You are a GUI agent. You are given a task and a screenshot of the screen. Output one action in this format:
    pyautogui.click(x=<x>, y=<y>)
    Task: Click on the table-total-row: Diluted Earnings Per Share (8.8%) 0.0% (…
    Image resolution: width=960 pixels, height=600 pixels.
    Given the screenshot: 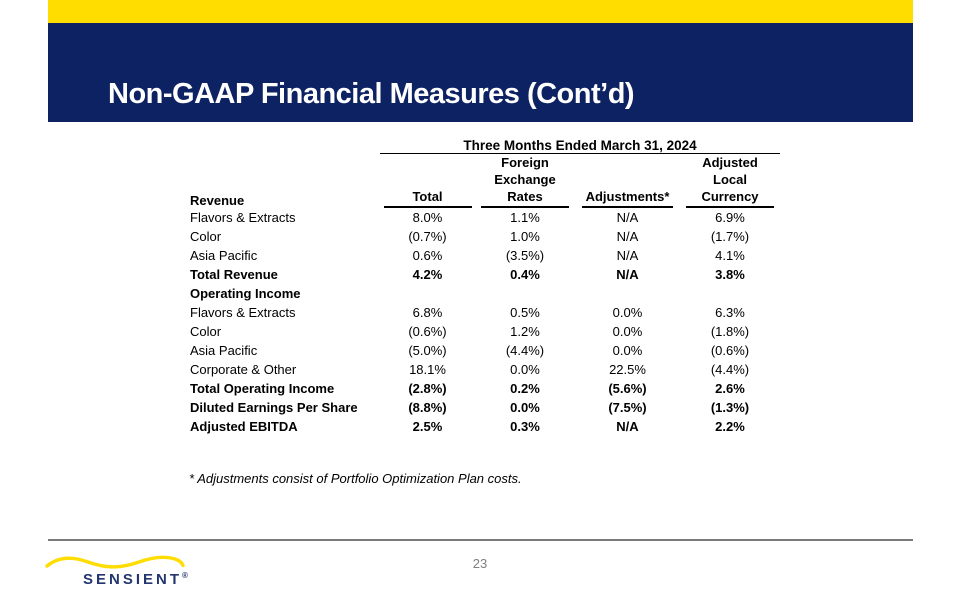 What is the action you would take?
    pyautogui.click(x=485, y=407)
    